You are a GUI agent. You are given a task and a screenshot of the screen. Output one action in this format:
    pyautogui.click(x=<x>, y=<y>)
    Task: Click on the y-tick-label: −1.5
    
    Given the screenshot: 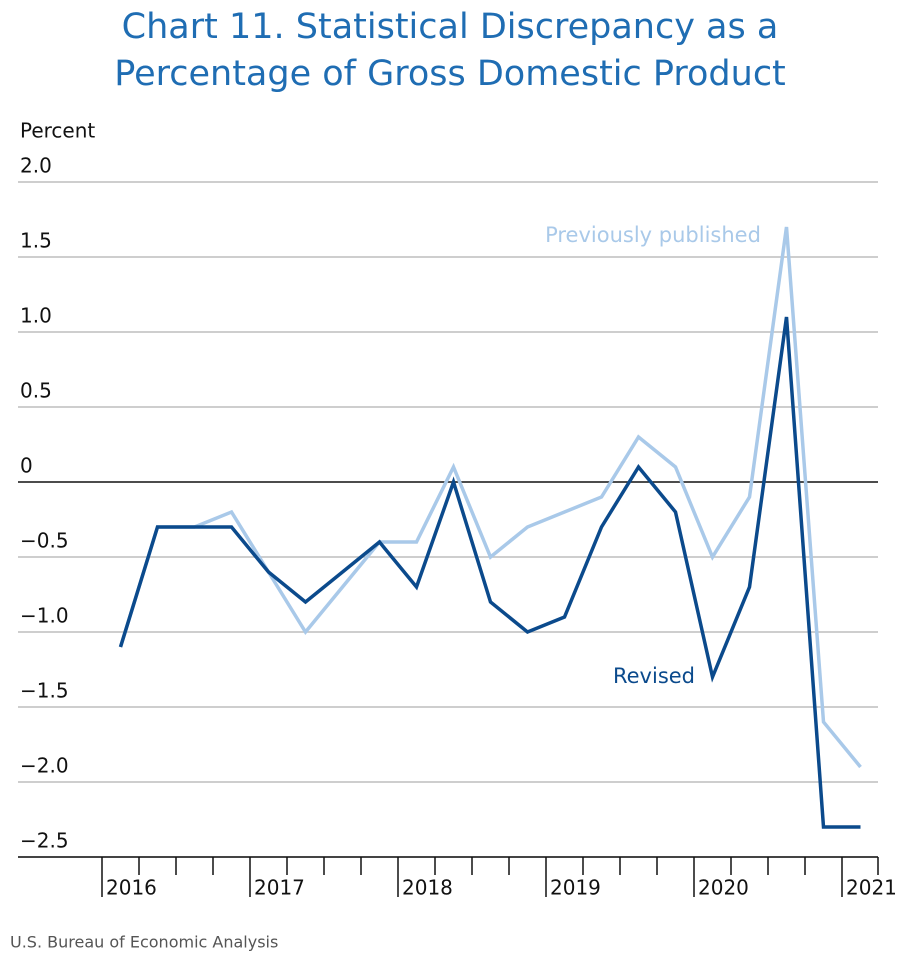 What is the action you would take?
    pyautogui.click(x=44, y=691)
    